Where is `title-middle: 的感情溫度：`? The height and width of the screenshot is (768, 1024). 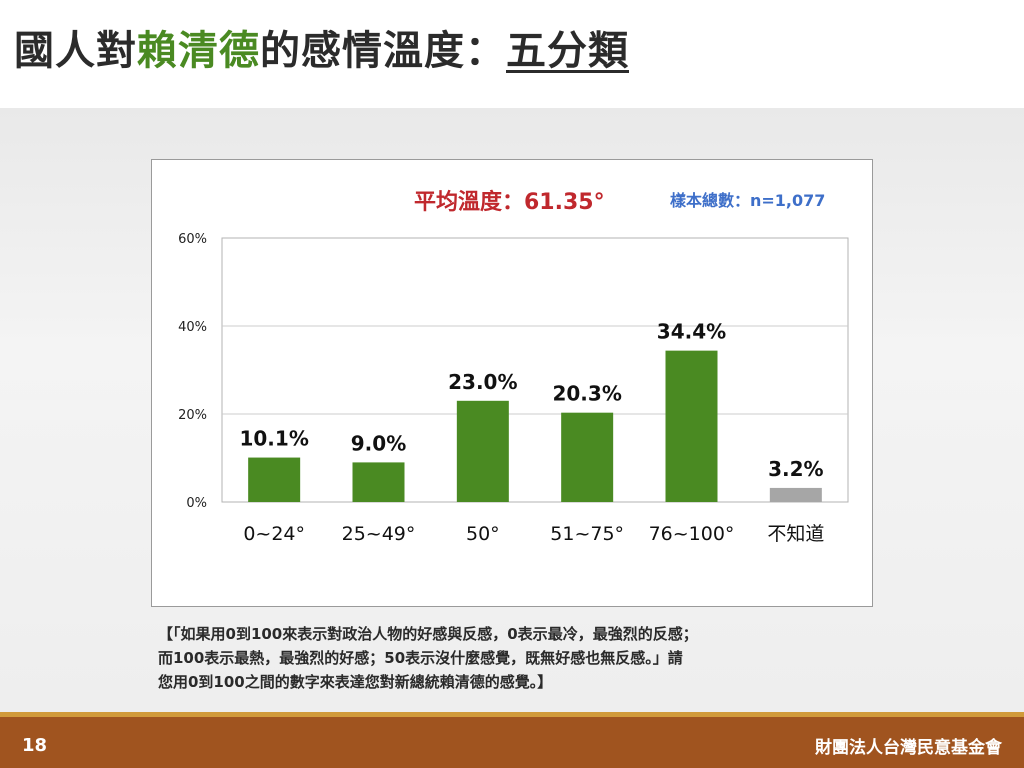 title-middle: 的感情溫度： is located at coordinates (383, 51).